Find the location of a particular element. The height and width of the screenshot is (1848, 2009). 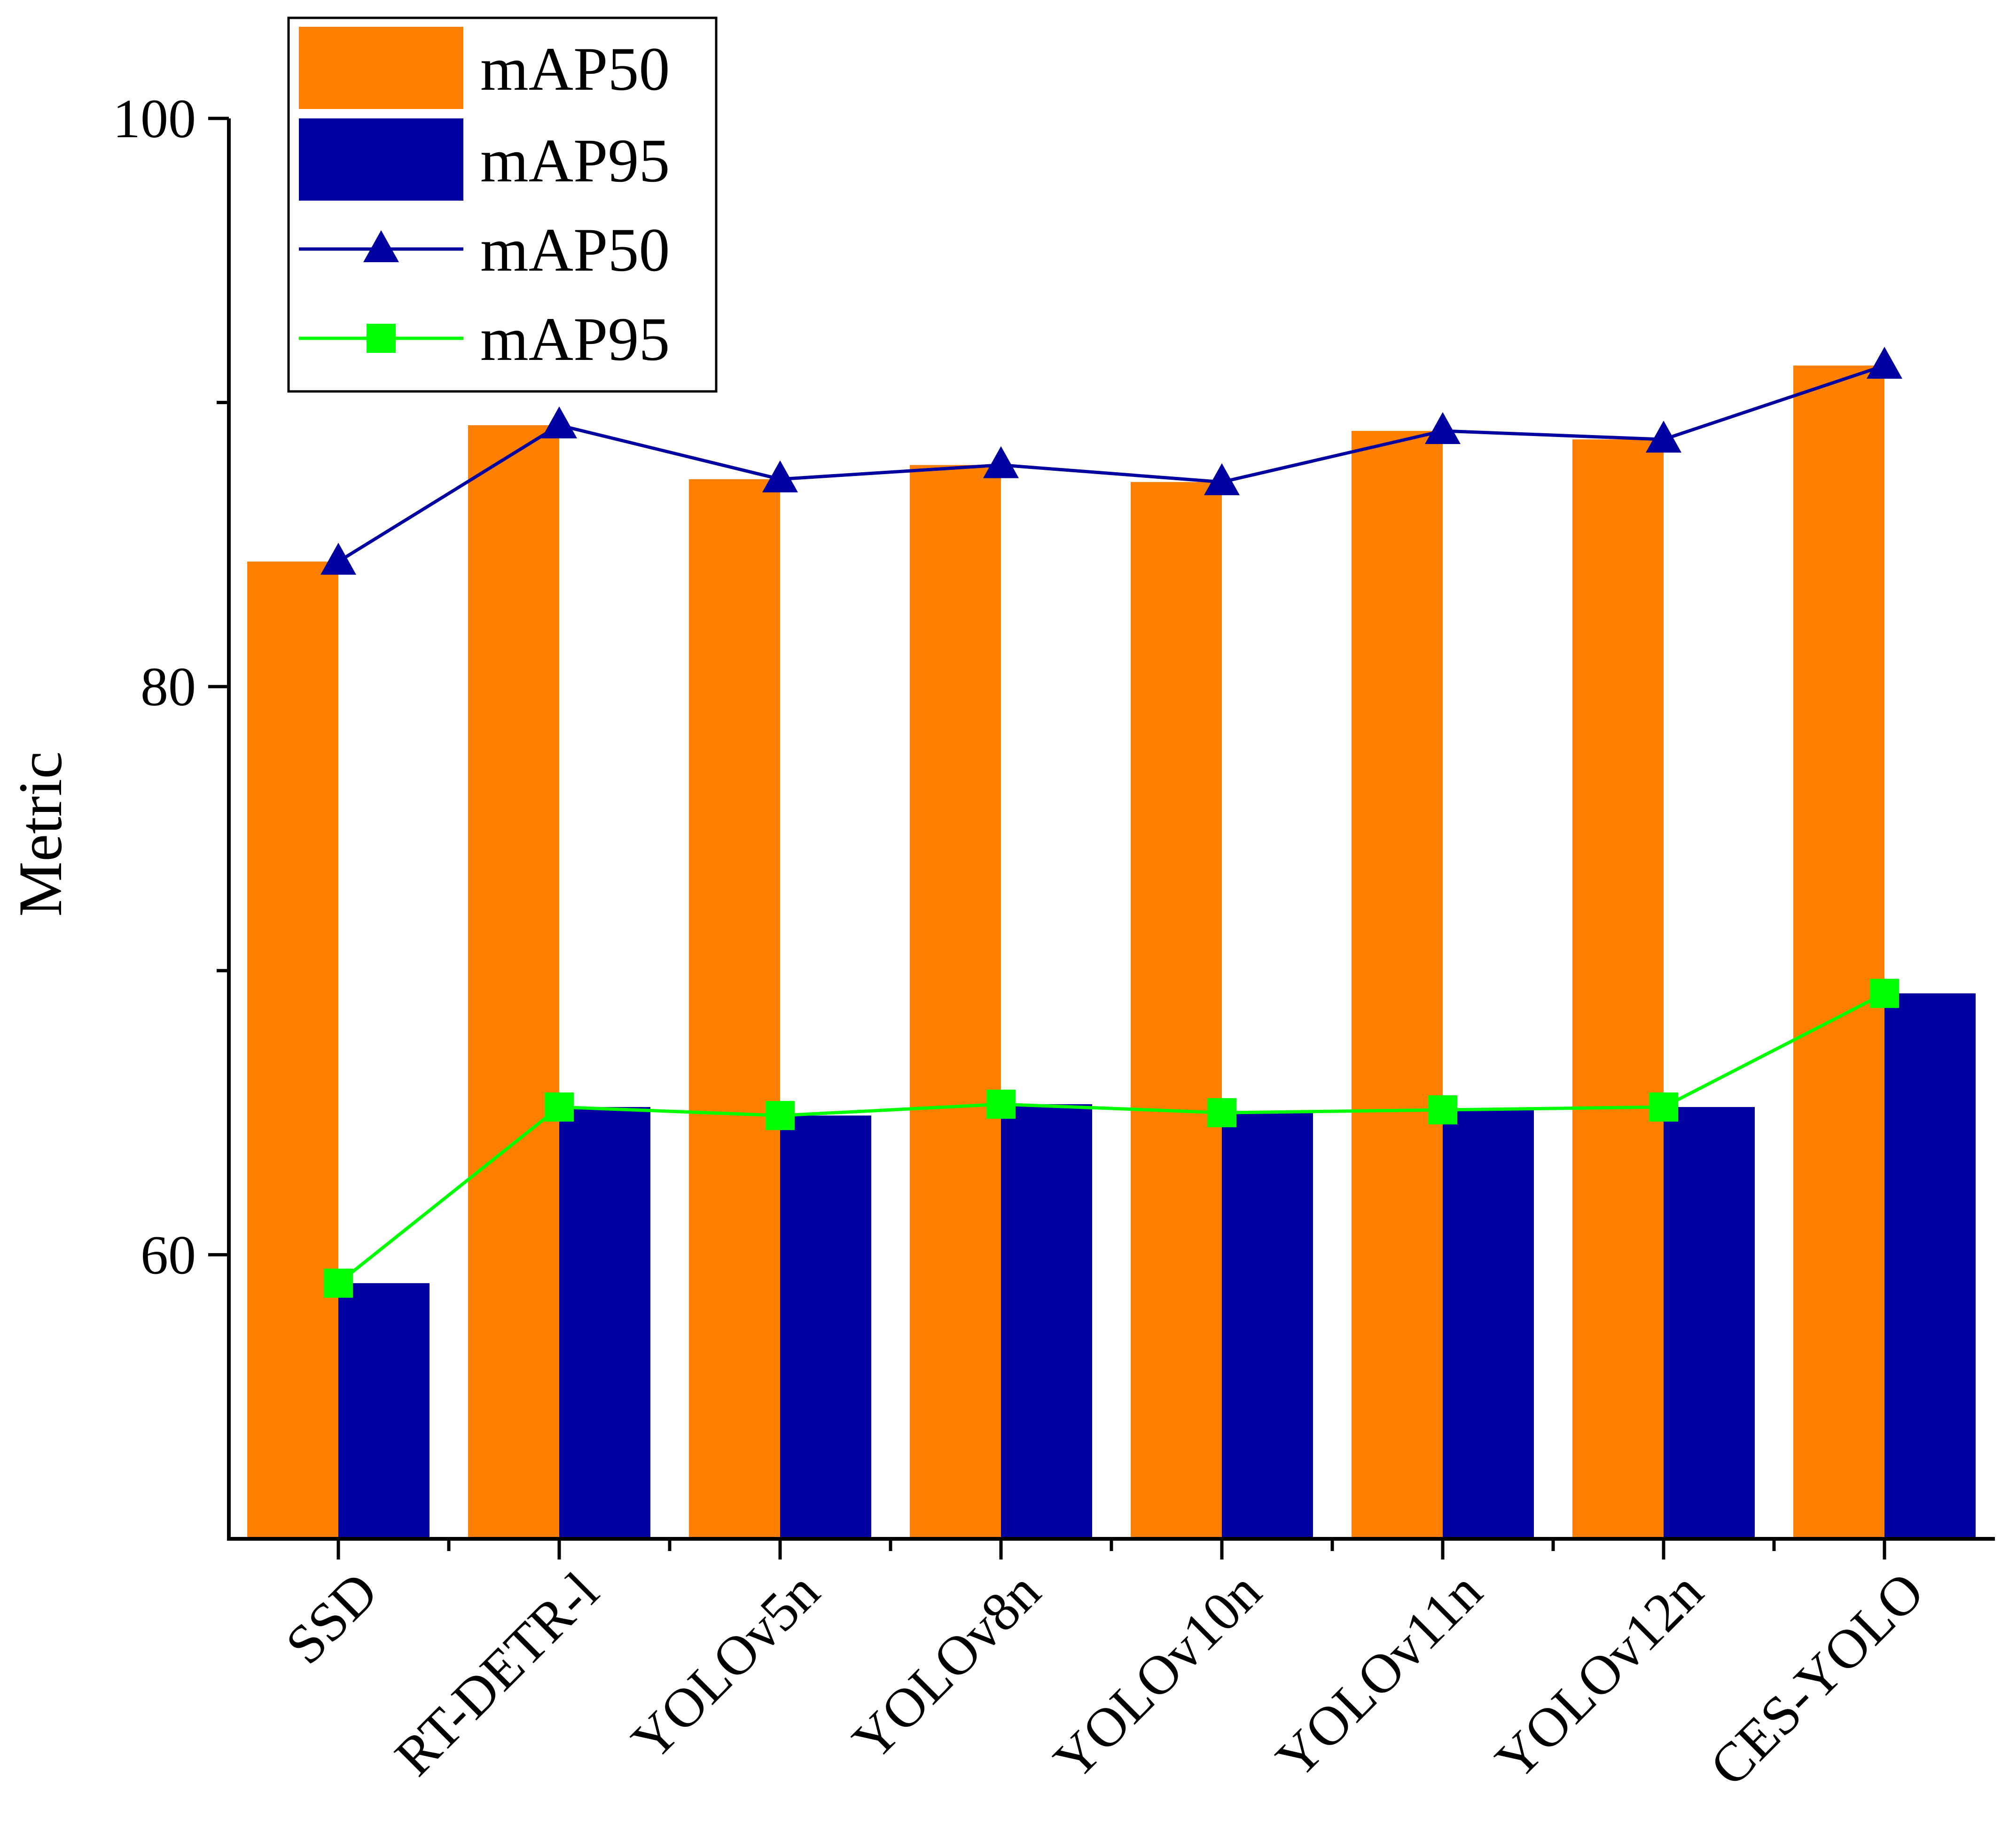

marker-map95-yolov8n is located at coordinates (1001, 1104).